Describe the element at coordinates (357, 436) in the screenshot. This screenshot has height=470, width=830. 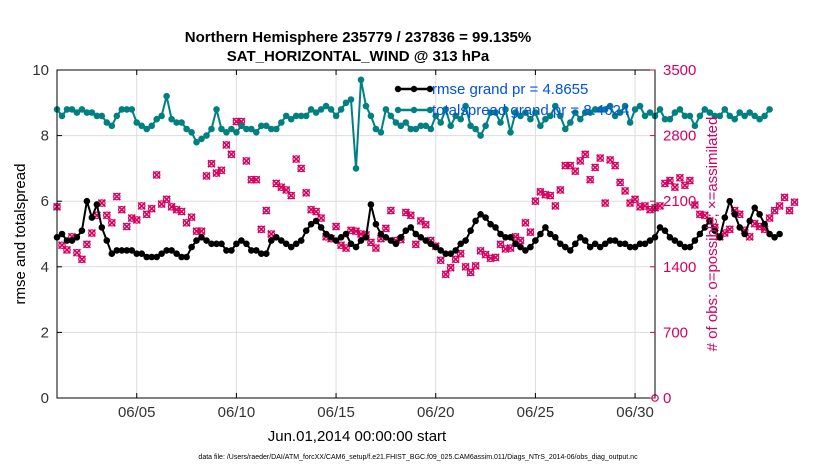
I see `x-axis-label: Jun.01,2014 00:00:00 start` at that location.